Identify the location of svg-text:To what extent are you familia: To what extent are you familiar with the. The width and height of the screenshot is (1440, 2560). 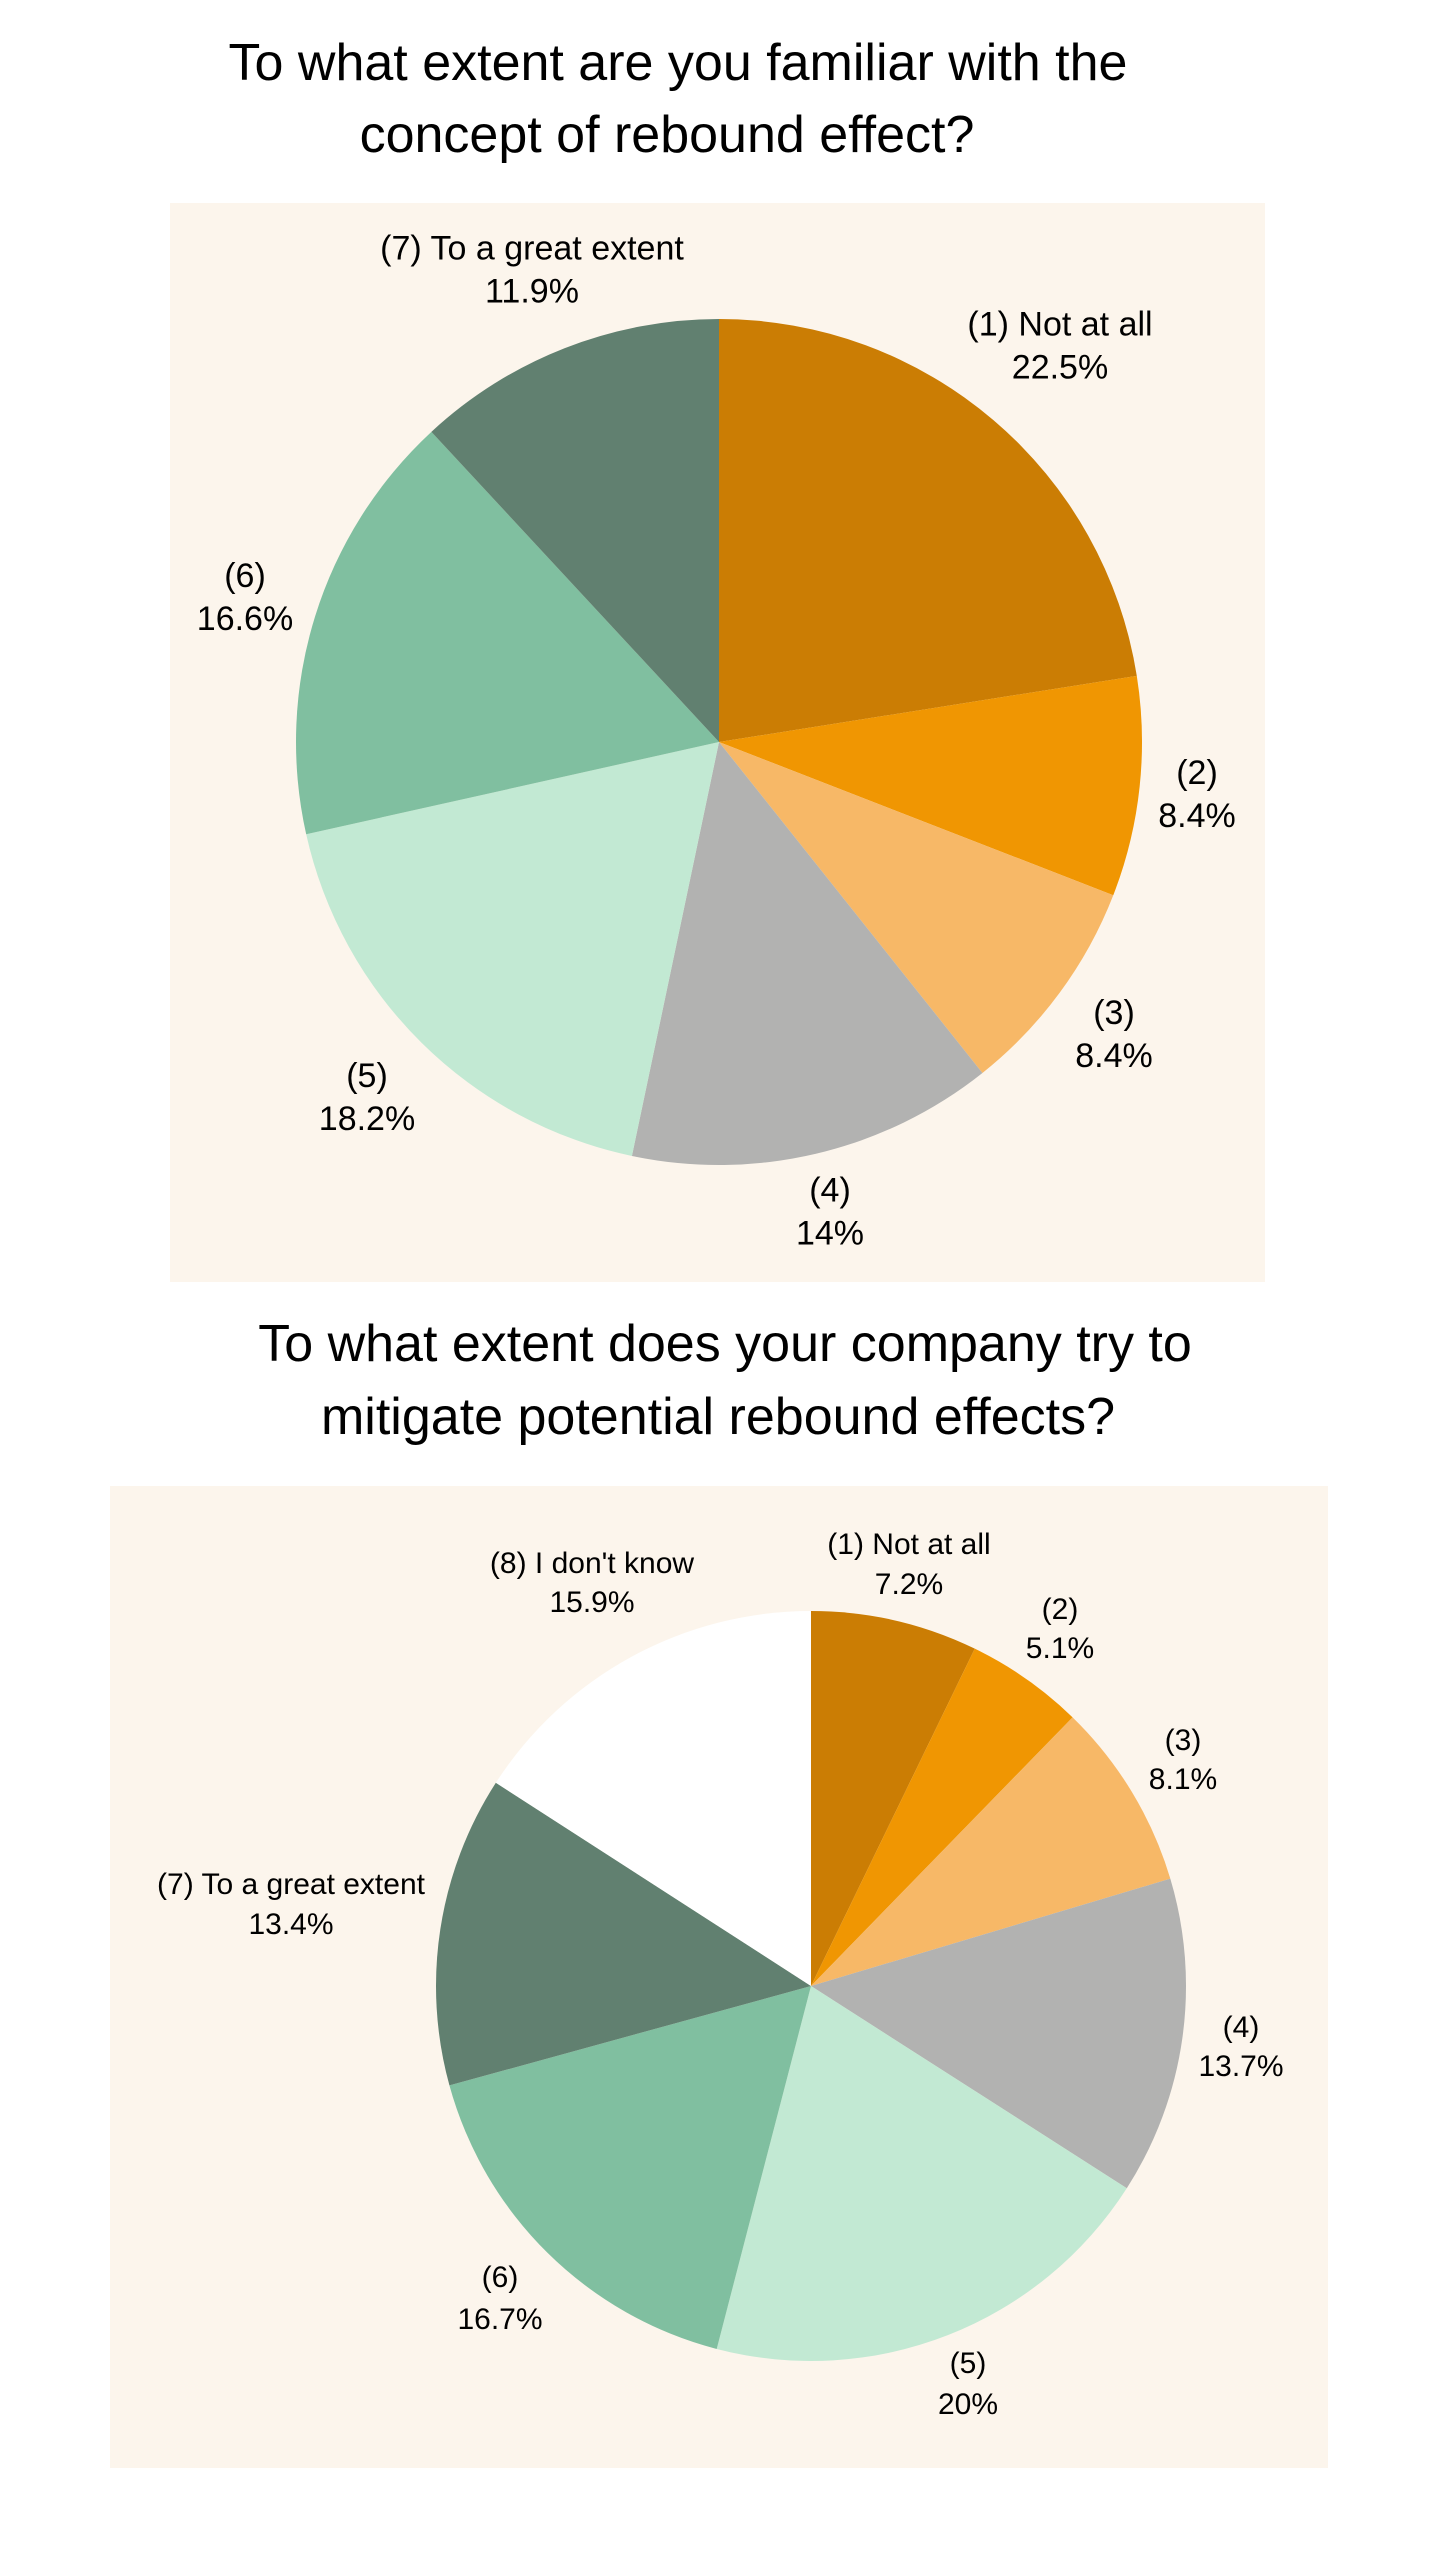
(678, 63).